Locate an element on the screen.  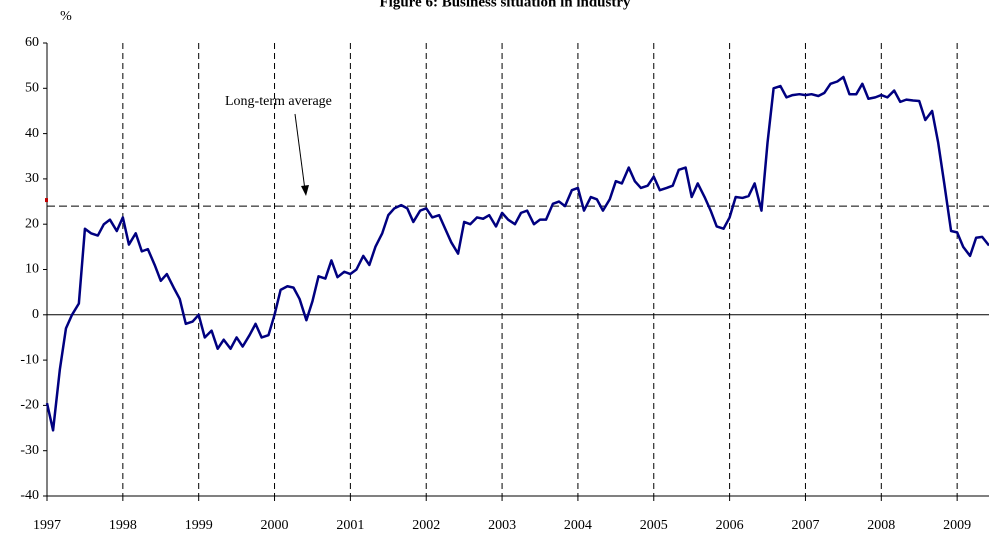
x-tick-label: 2005 is located at coordinates (654, 525).